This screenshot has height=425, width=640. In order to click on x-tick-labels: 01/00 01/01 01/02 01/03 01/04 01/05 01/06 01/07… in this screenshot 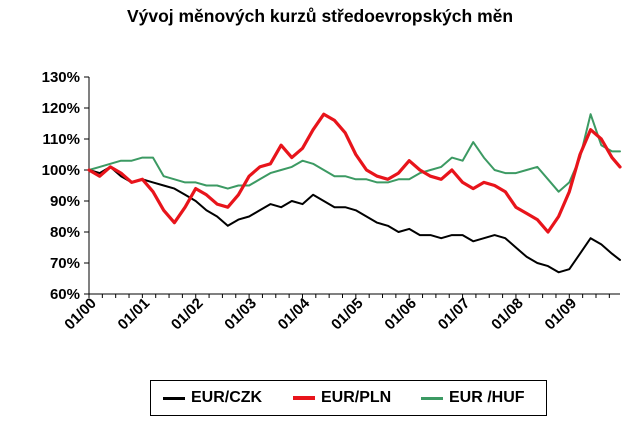, I will do `click(320, 313)`.